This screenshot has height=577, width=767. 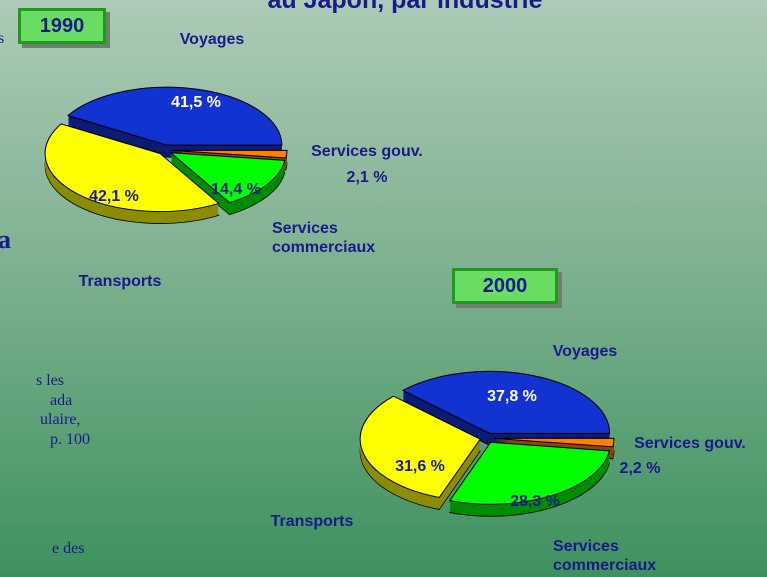 What do you see at coordinates (405, 7) in the screenshot?
I see `slide-title: au Japon, par industrie` at bounding box center [405, 7].